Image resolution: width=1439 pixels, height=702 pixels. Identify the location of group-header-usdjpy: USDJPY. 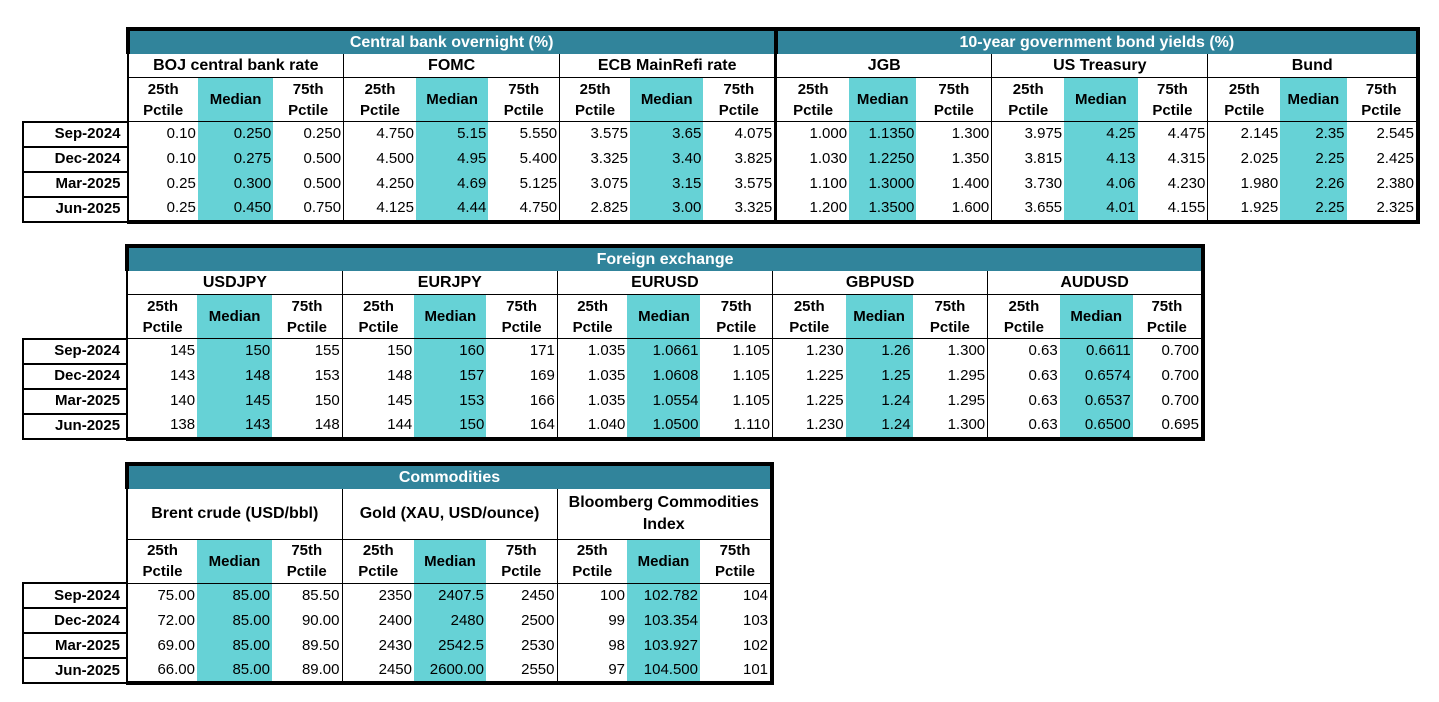
(234, 283).